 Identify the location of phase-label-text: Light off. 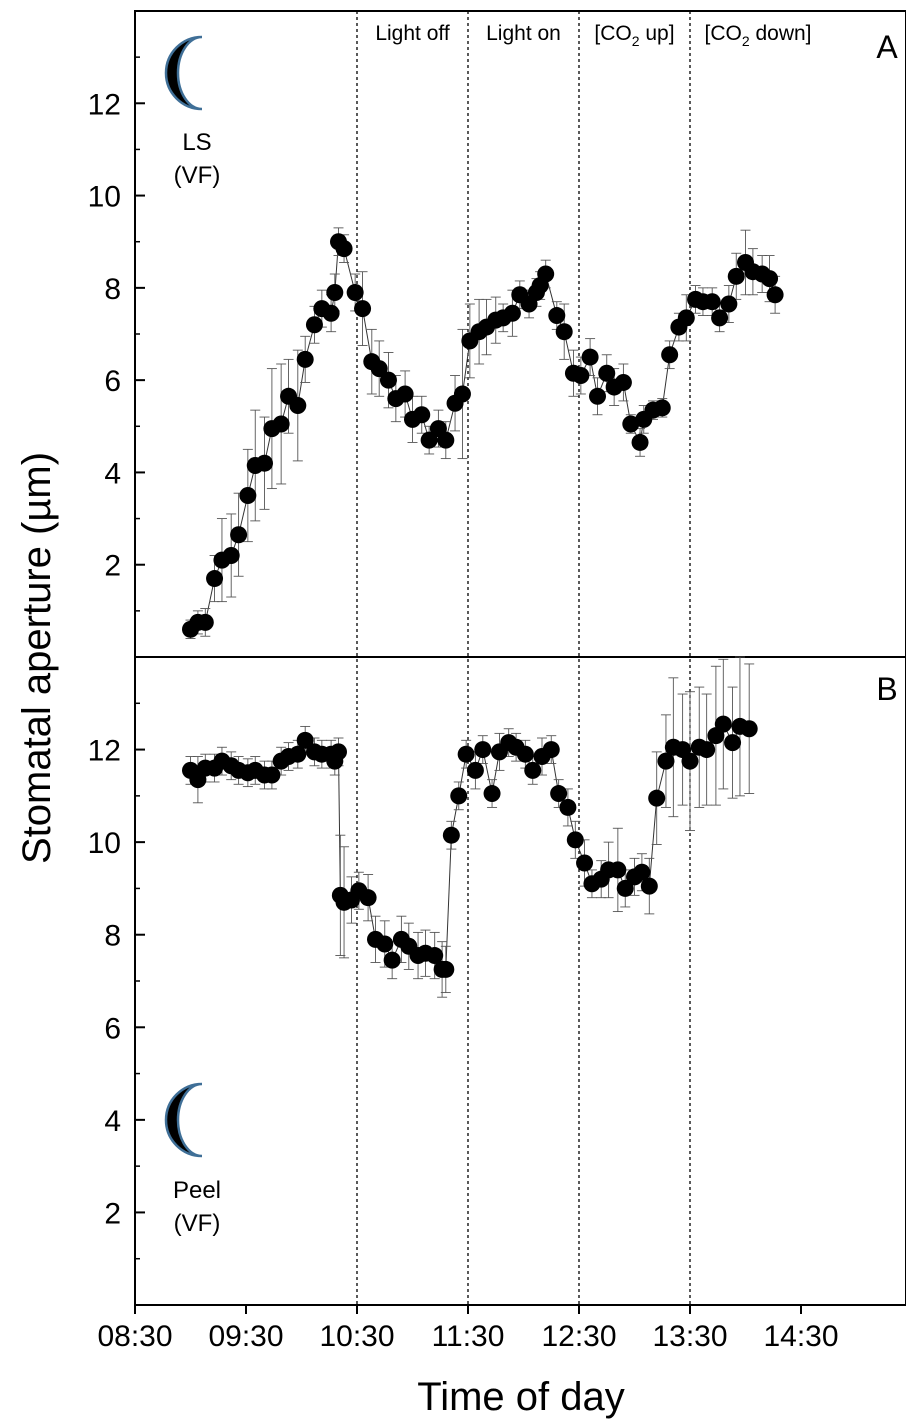
(412, 33).